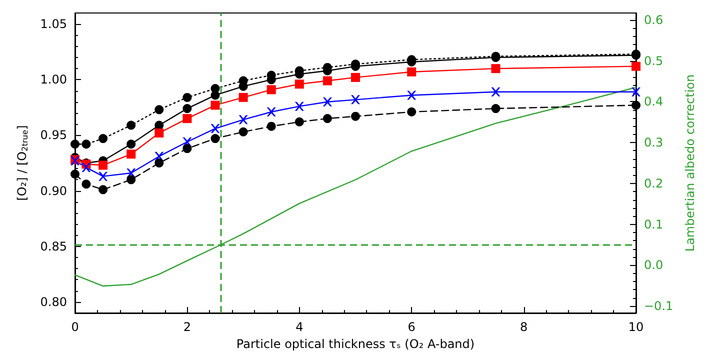 The image size is (708, 360). I want to click on y2-tick-label: 0.5, so click(654, 61).